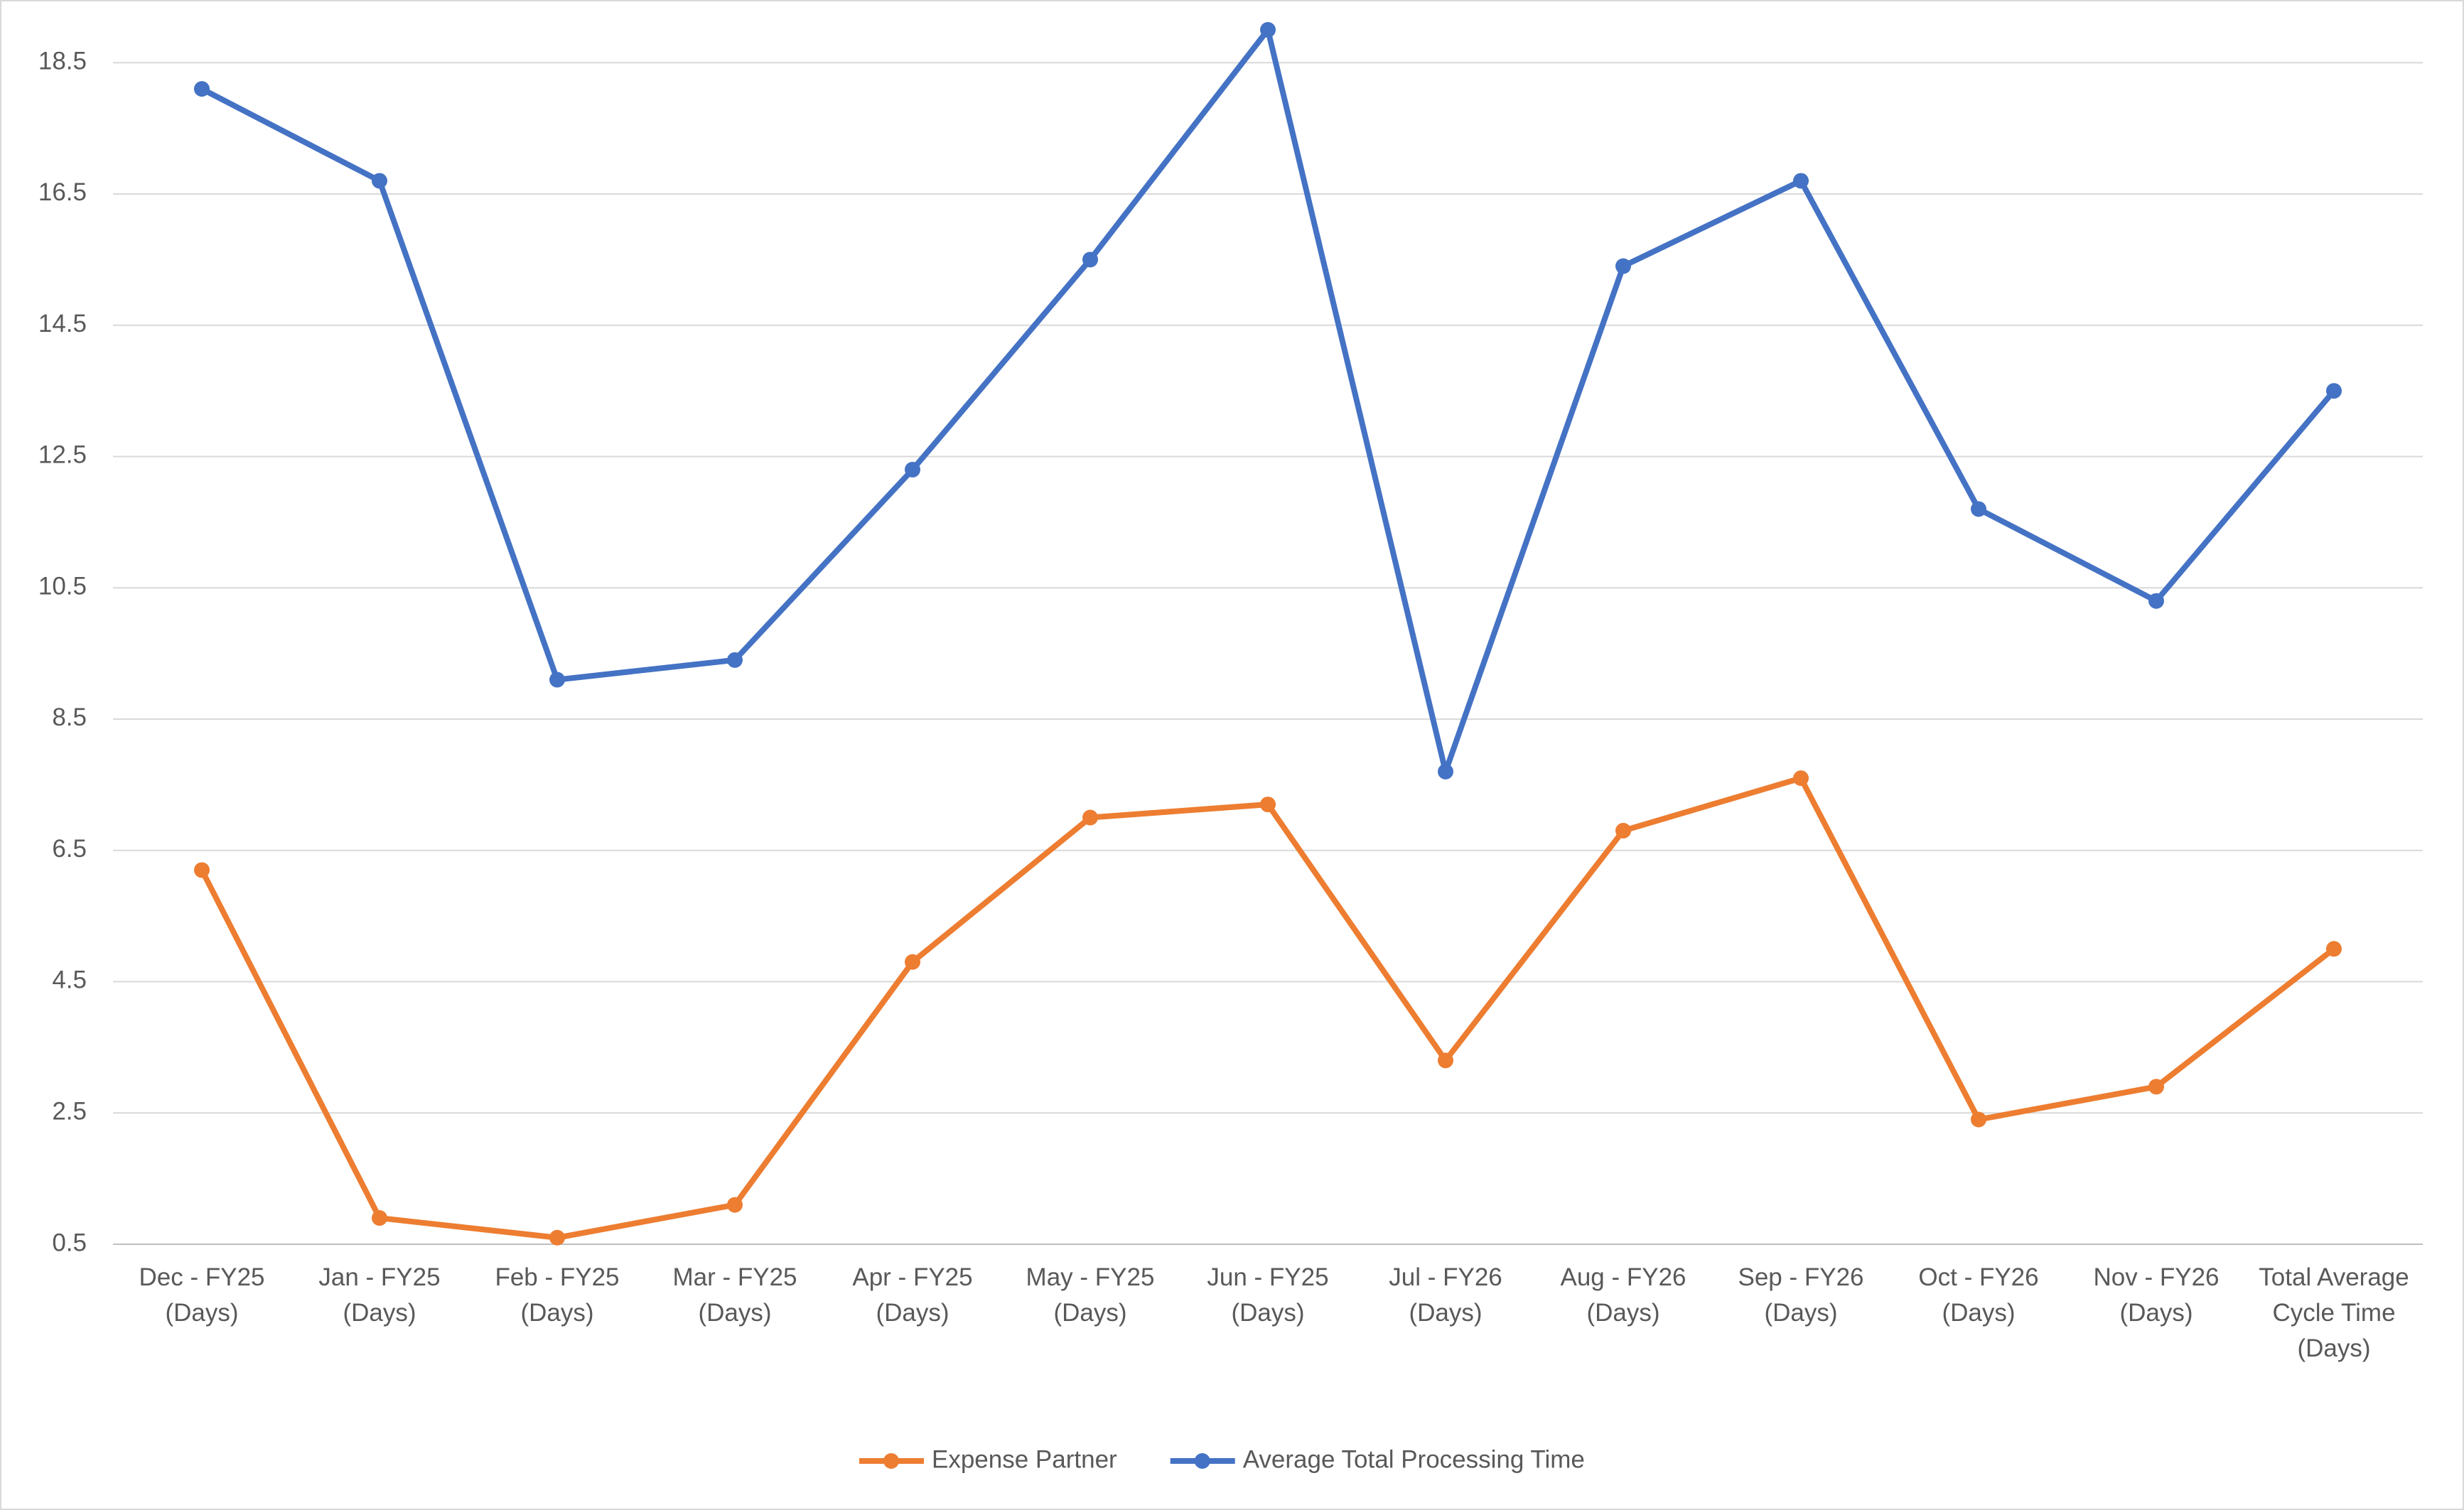 This screenshot has height=1510, width=2464. Describe the element at coordinates (69, 717) in the screenshot. I see `y-tick-label: 8.5` at that location.